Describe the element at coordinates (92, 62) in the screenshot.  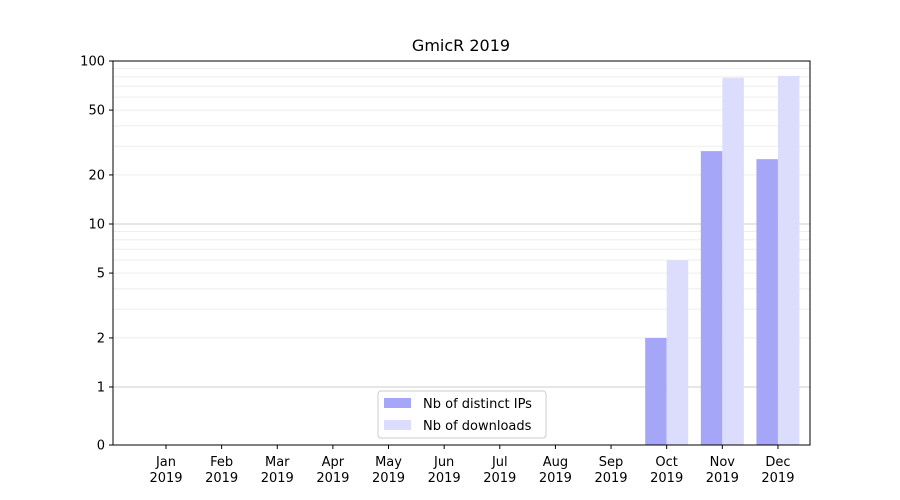
I see `y-tick-label: 100` at that location.